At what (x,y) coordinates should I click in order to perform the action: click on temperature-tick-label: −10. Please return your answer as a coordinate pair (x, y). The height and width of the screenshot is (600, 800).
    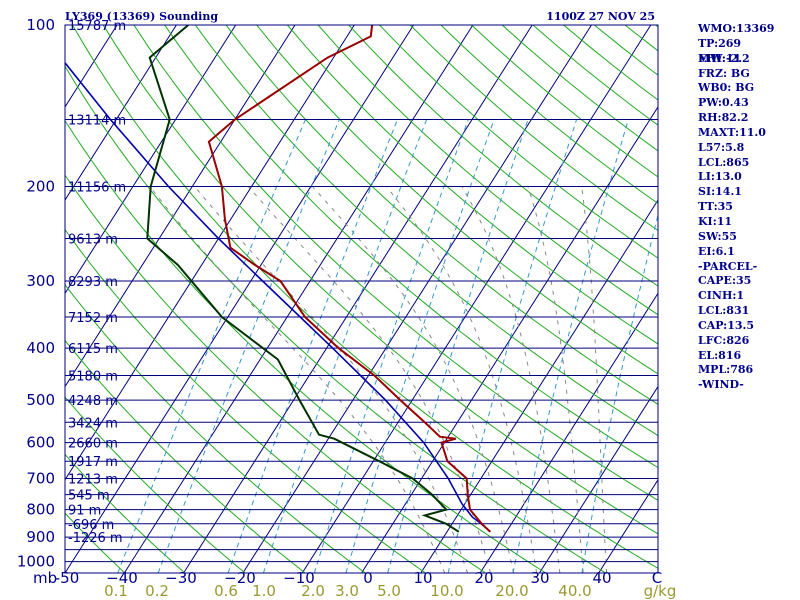
    Looking at the image, I should click on (299, 578).